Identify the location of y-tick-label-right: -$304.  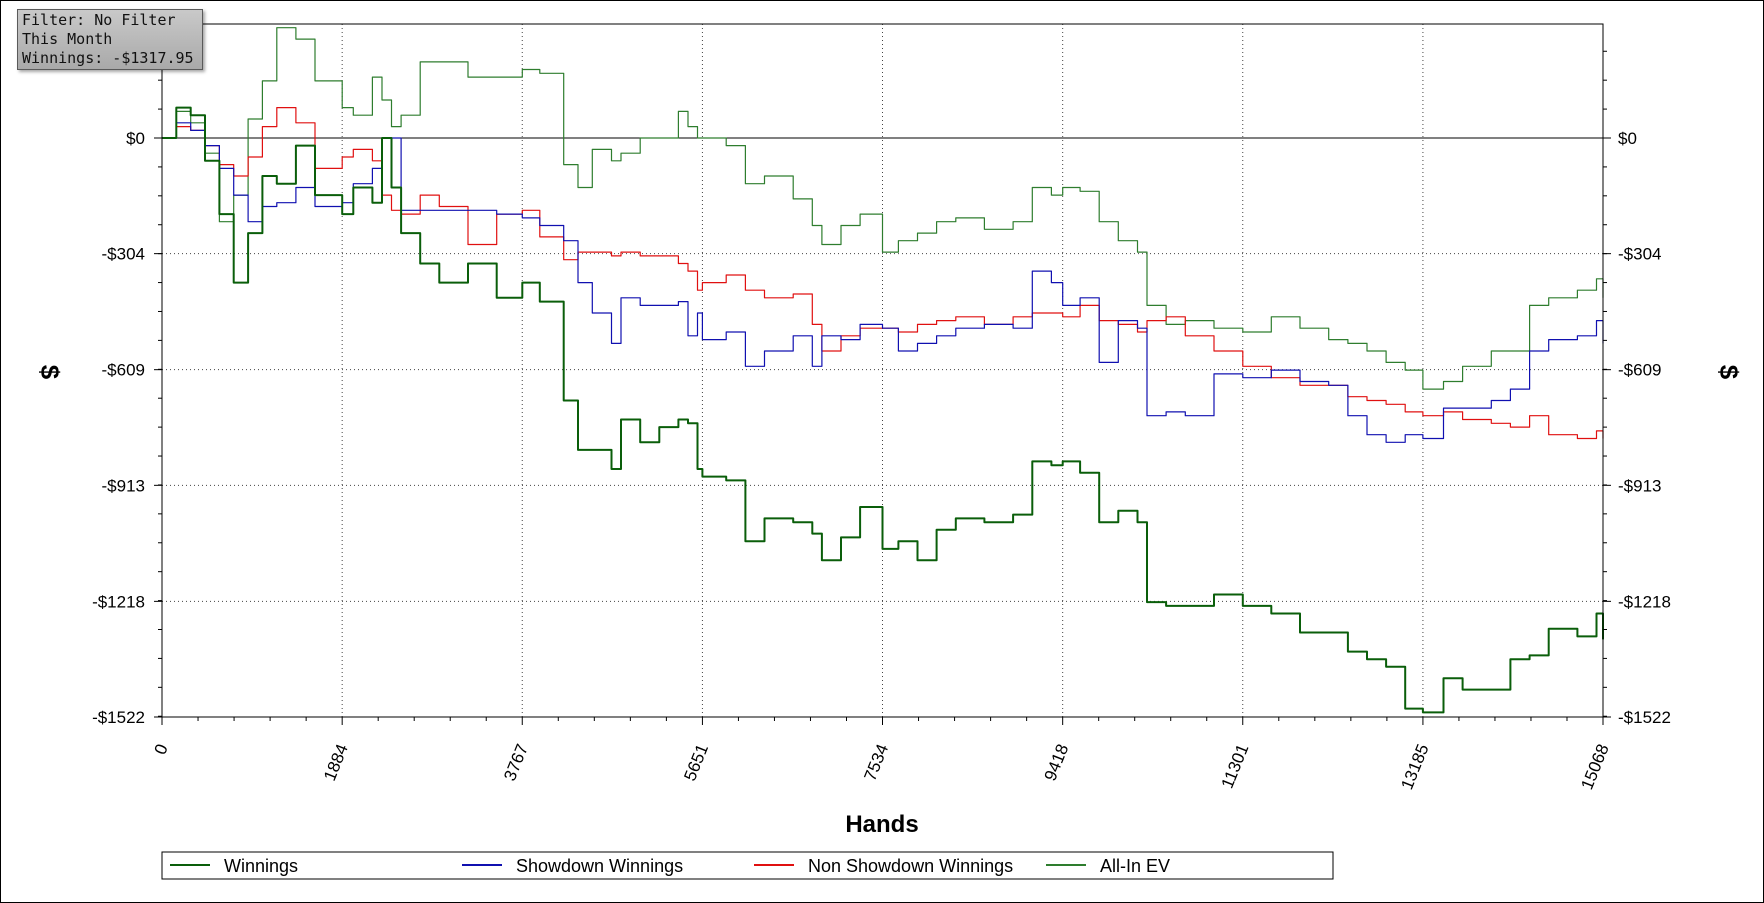
(1639, 254).